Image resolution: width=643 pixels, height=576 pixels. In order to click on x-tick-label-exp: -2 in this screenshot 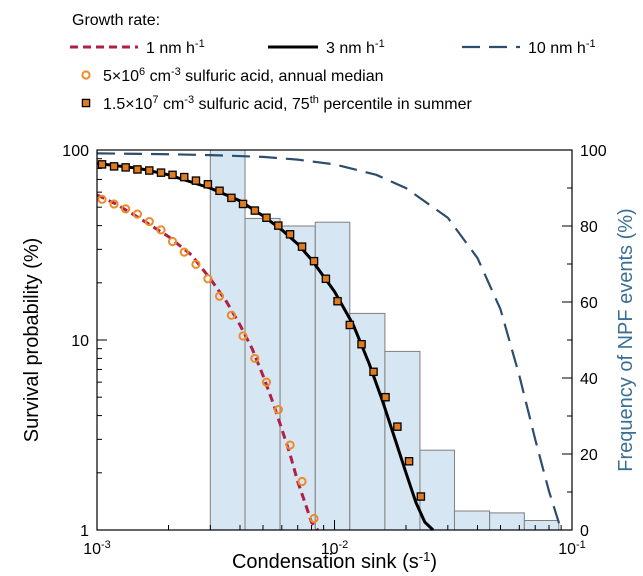, I will do `click(344, 545)`.